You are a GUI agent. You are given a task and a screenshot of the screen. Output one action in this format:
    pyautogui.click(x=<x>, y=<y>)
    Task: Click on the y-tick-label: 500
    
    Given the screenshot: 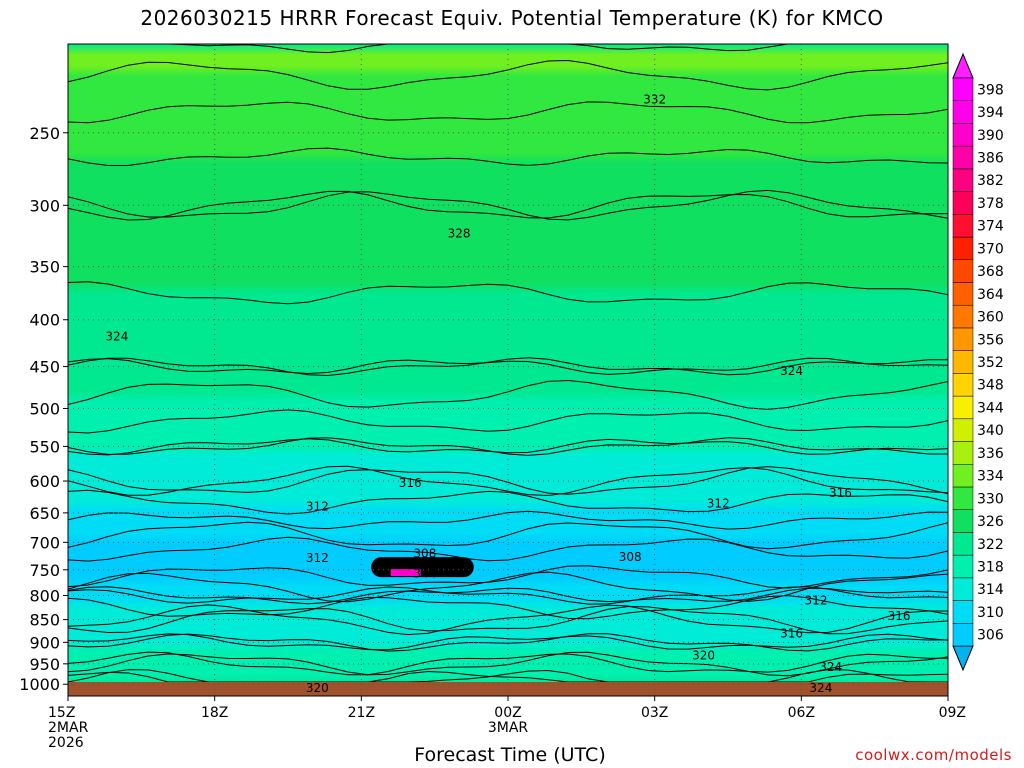 What is the action you would take?
    pyautogui.click(x=44, y=409)
    